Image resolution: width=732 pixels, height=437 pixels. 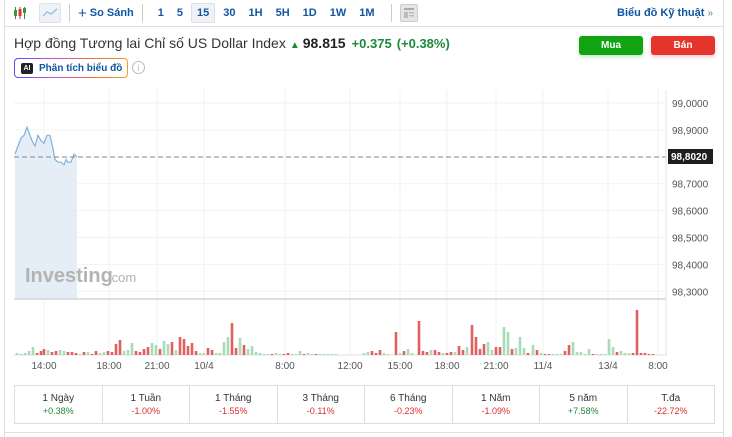 I want to click on interval-1h: 1H, so click(x=255, y=13).